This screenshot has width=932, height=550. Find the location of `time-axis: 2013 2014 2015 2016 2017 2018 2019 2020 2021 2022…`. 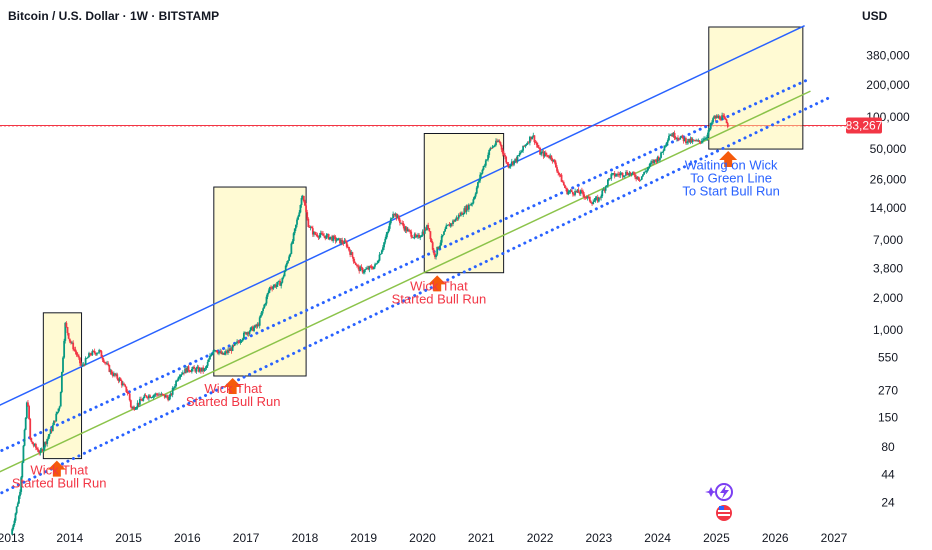

time-axis: 2013 2014 2015 2016 2017 2018 2019 2020 2021 2022… is located at coordinates (424, 538).